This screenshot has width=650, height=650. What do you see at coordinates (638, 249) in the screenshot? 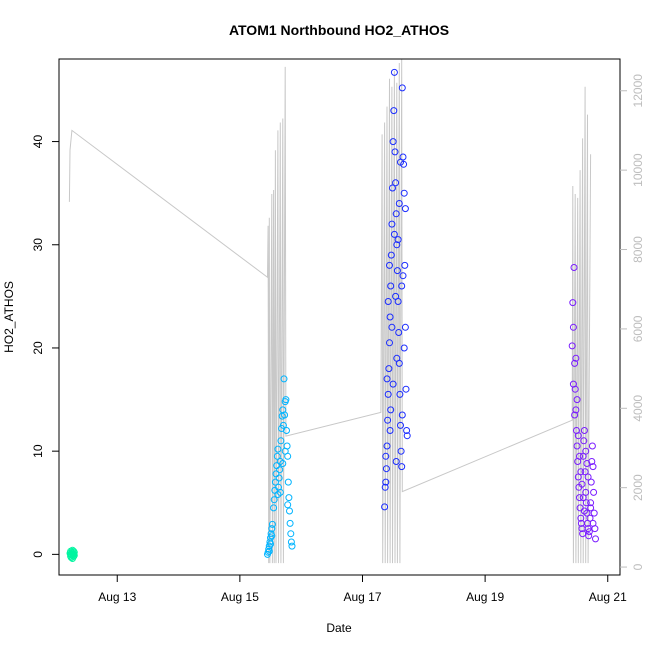
I see `y2-tick-label: 8000` at bounding box center [638, 249].